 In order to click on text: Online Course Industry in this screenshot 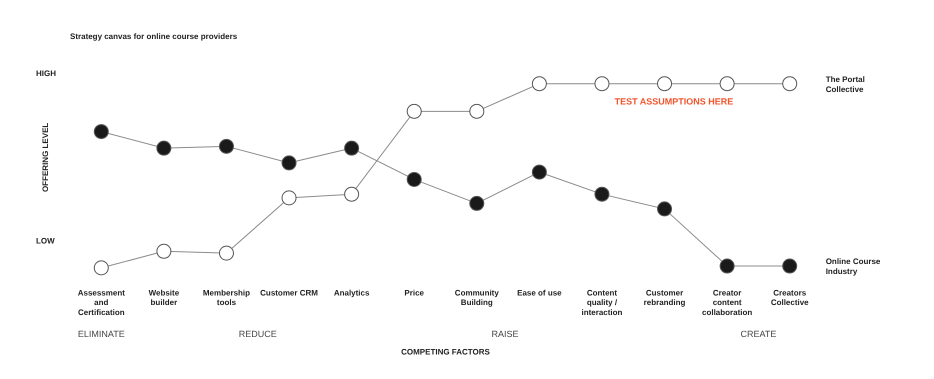, I will do `click(853, 266)`.